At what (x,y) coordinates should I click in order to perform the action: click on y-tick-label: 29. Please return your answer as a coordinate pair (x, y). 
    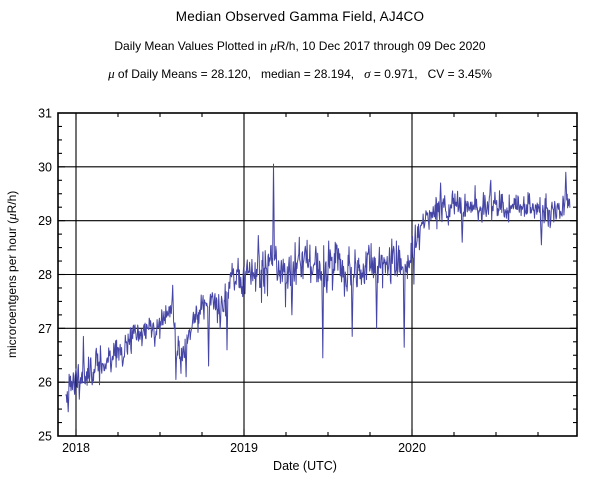
    Looking at the image, I should click on (45, 221).